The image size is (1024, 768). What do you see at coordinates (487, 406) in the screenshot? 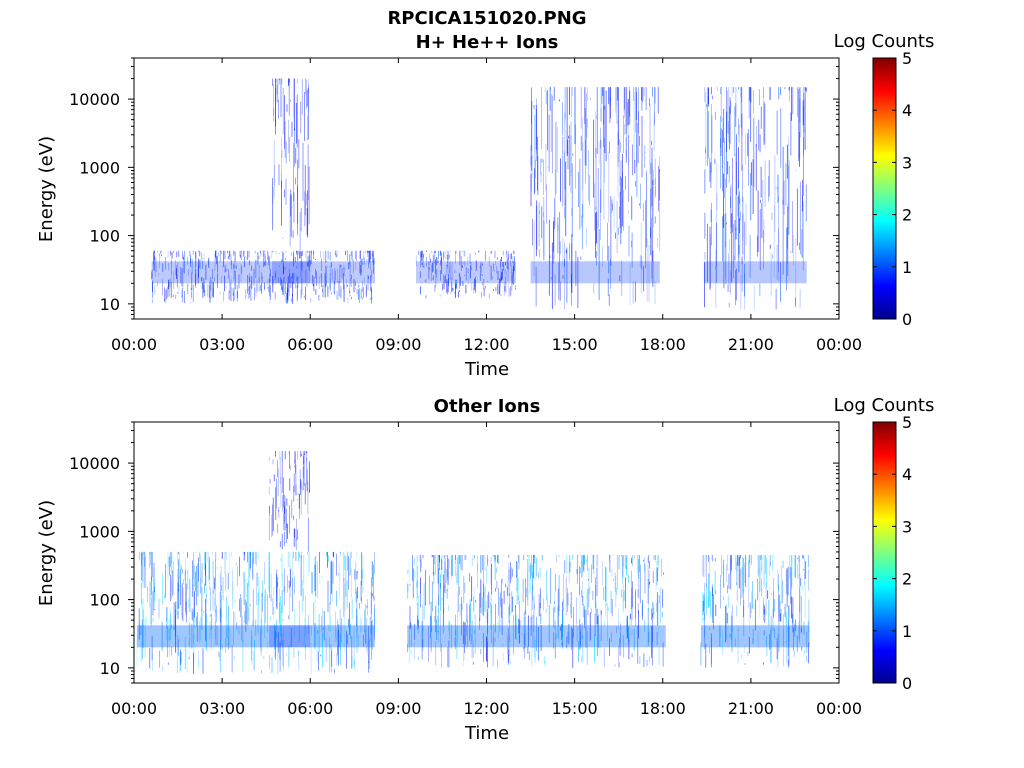
I see `panel-title: Other Ions` at bounding box center [487, 406].